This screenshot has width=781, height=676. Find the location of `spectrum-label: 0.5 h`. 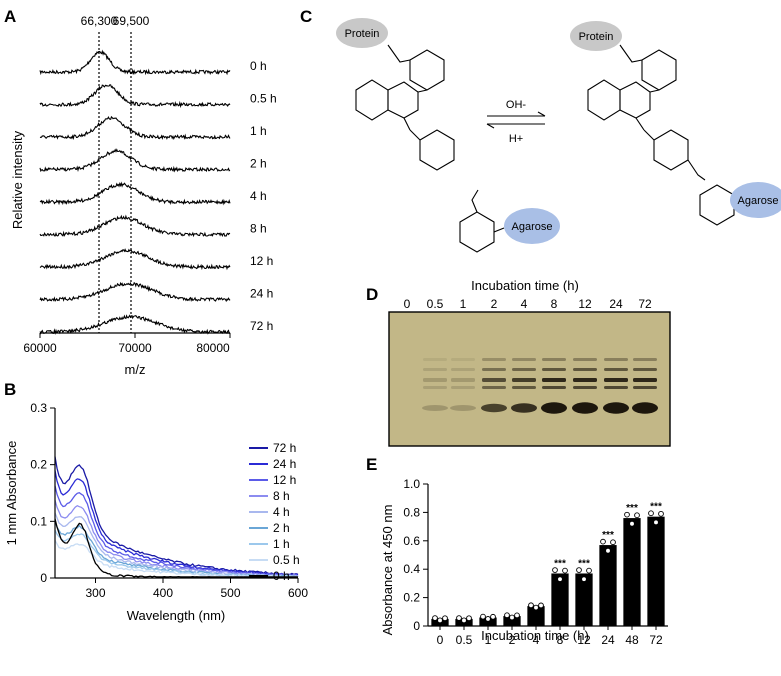

spectrum-label: 0.5 h is located at coordinates (263, 99).